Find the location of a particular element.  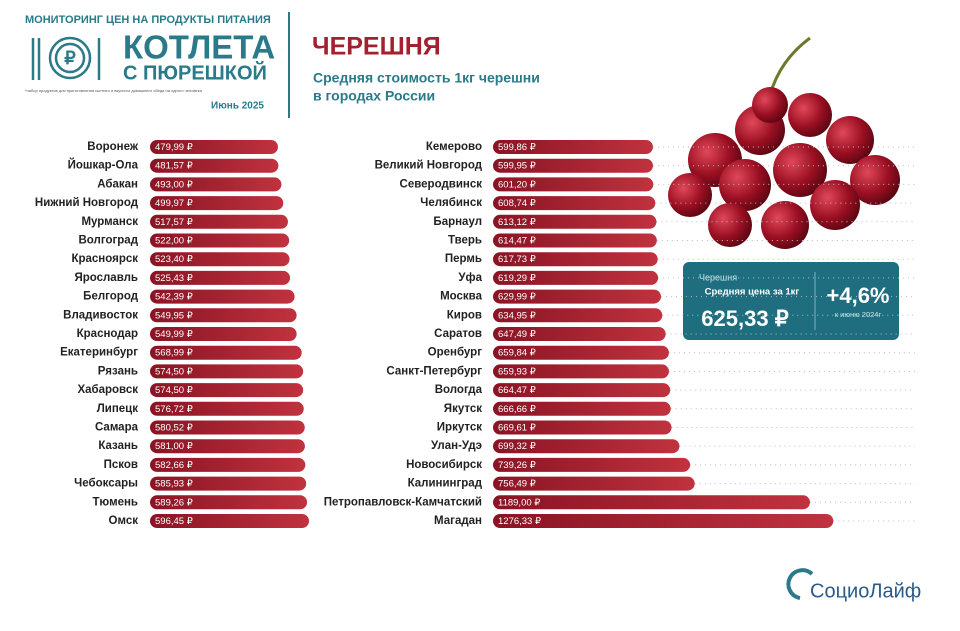

info-change-caption: к июню 2024г is located at coordinates (858, 314).